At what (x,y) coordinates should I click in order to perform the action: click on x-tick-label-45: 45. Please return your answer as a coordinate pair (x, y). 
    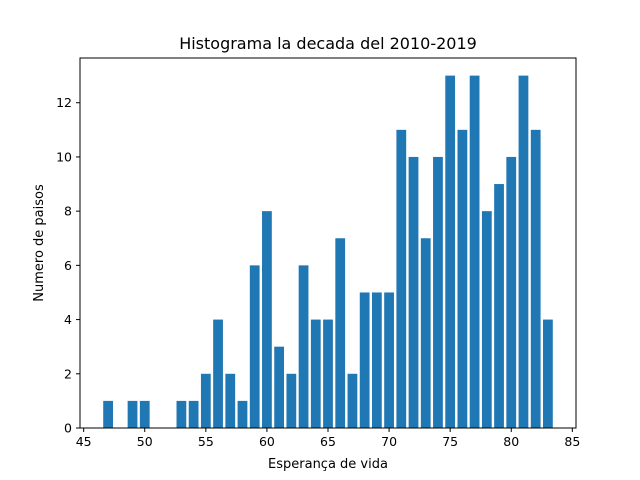
    Looking at the image, I should click on (84, 441).